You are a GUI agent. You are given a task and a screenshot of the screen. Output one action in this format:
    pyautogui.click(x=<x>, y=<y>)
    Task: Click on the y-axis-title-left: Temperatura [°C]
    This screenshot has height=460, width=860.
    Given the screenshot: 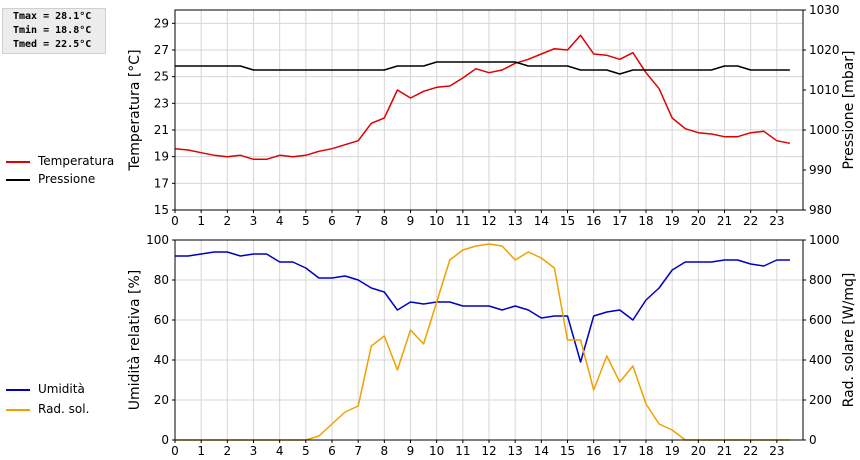 What is the action you would take?
    pyautogui.click(x=135, y=110)
    